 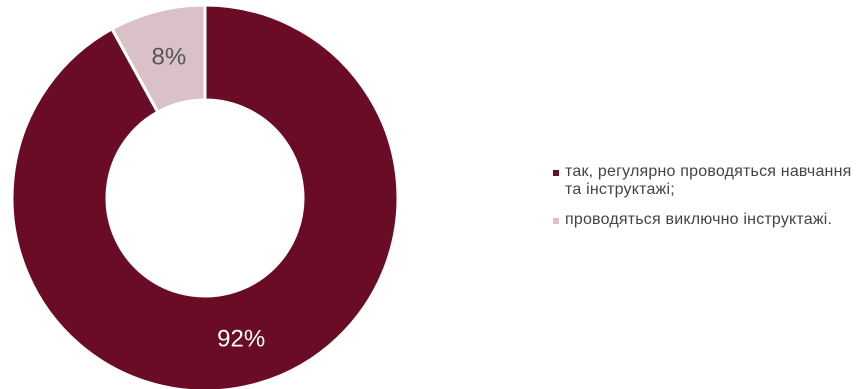 What do you see at coordinates (208, 198) in the screenshot?
I see `donut-slice-labels: 92% 8%` at bounding box center [208, 198].